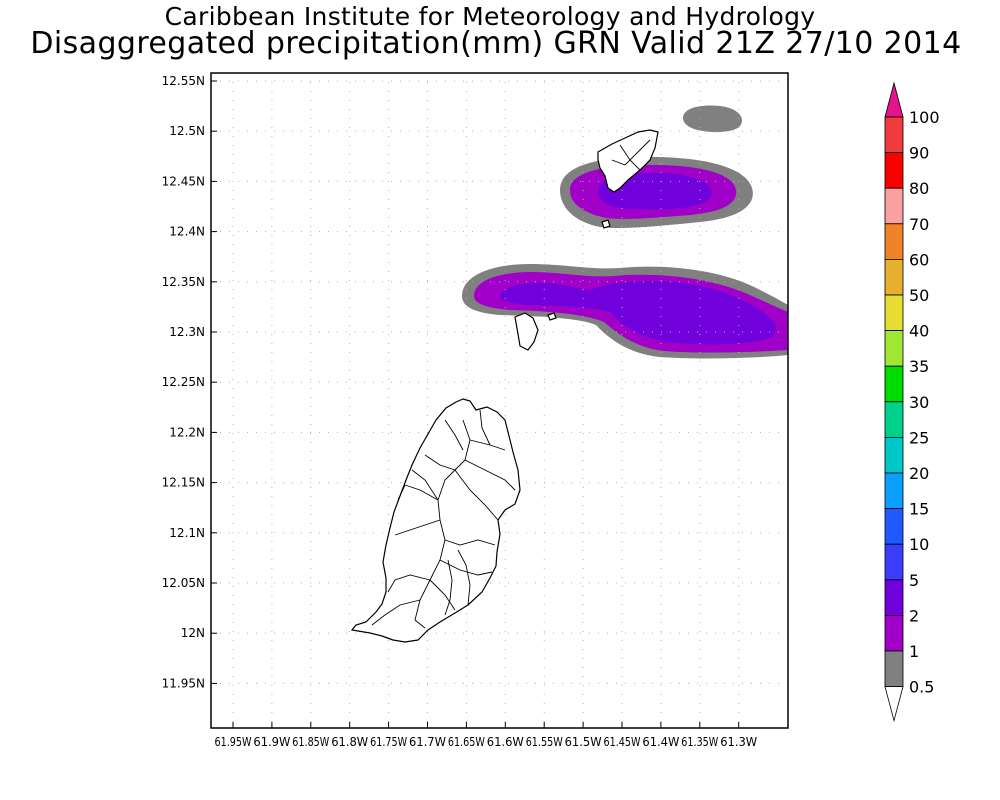  Describe the element at coordinates (919, 437) in the screenshot. I see `colorbar-label: 25` at that location.